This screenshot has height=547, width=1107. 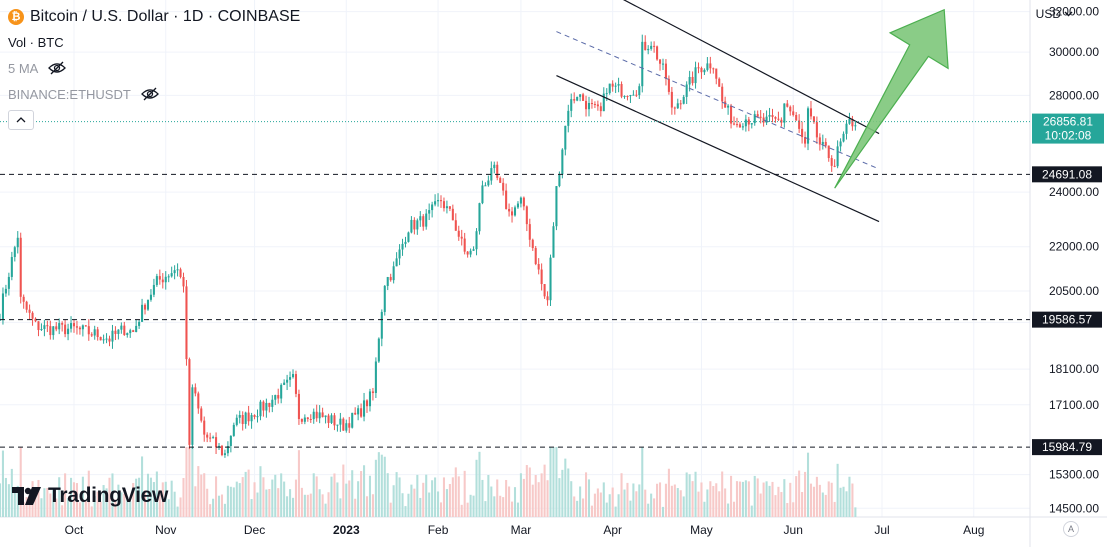 I want to click on symbol-title-row: ₿ Bitcoin / U.S. Dollar · 1D · COINBASE, so click(x=154, y=17).